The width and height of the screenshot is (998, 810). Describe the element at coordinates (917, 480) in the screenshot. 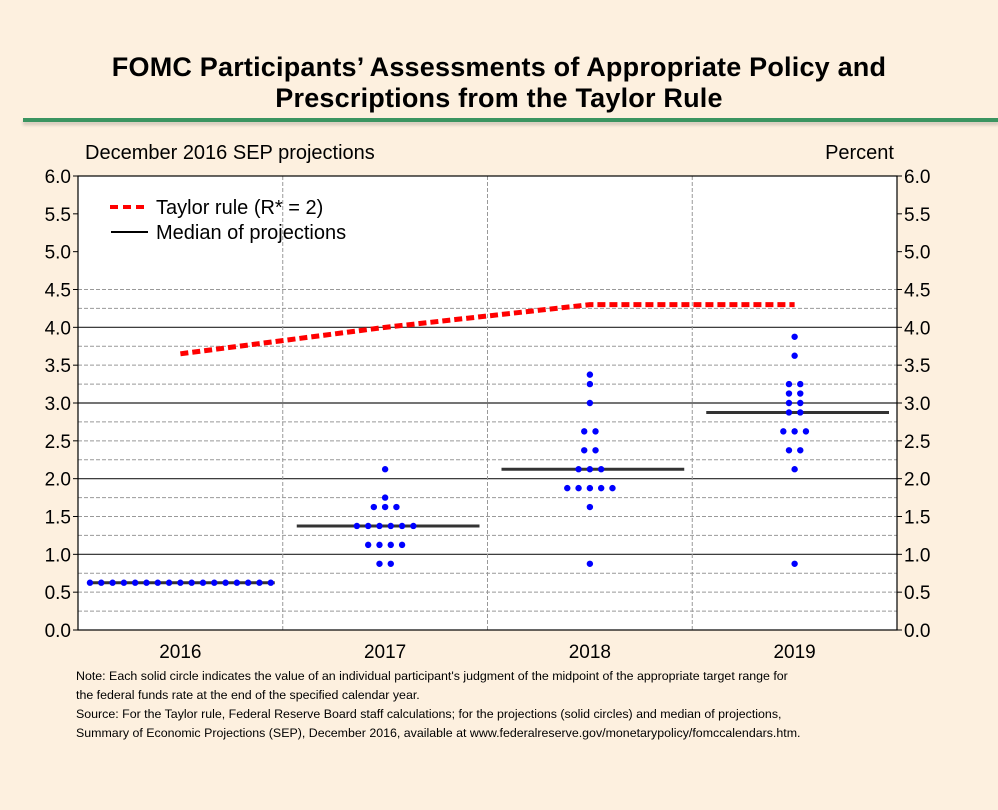

I see `y-tick-label-right: 2.0` at that location.